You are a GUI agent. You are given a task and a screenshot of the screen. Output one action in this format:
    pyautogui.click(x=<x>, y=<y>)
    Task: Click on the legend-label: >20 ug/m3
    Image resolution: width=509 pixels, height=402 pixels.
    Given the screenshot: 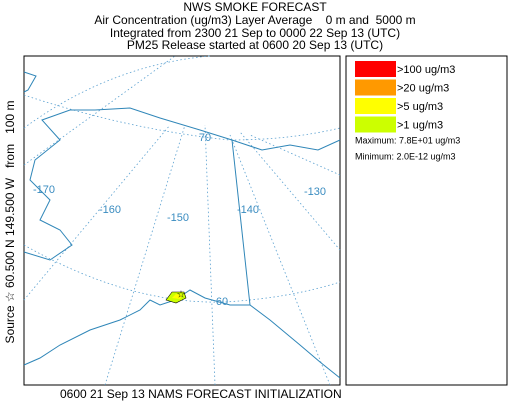 What is the action you would take?
    pyautogui.click(x=423, y=88)
    